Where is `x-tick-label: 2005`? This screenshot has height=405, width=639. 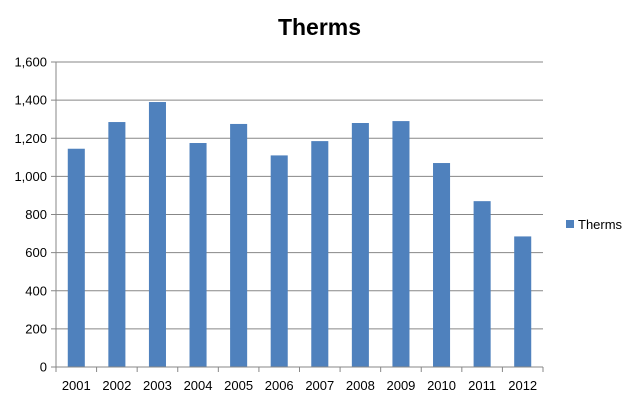 x-tick-label: 2005 is located at coordinates (238, 385).